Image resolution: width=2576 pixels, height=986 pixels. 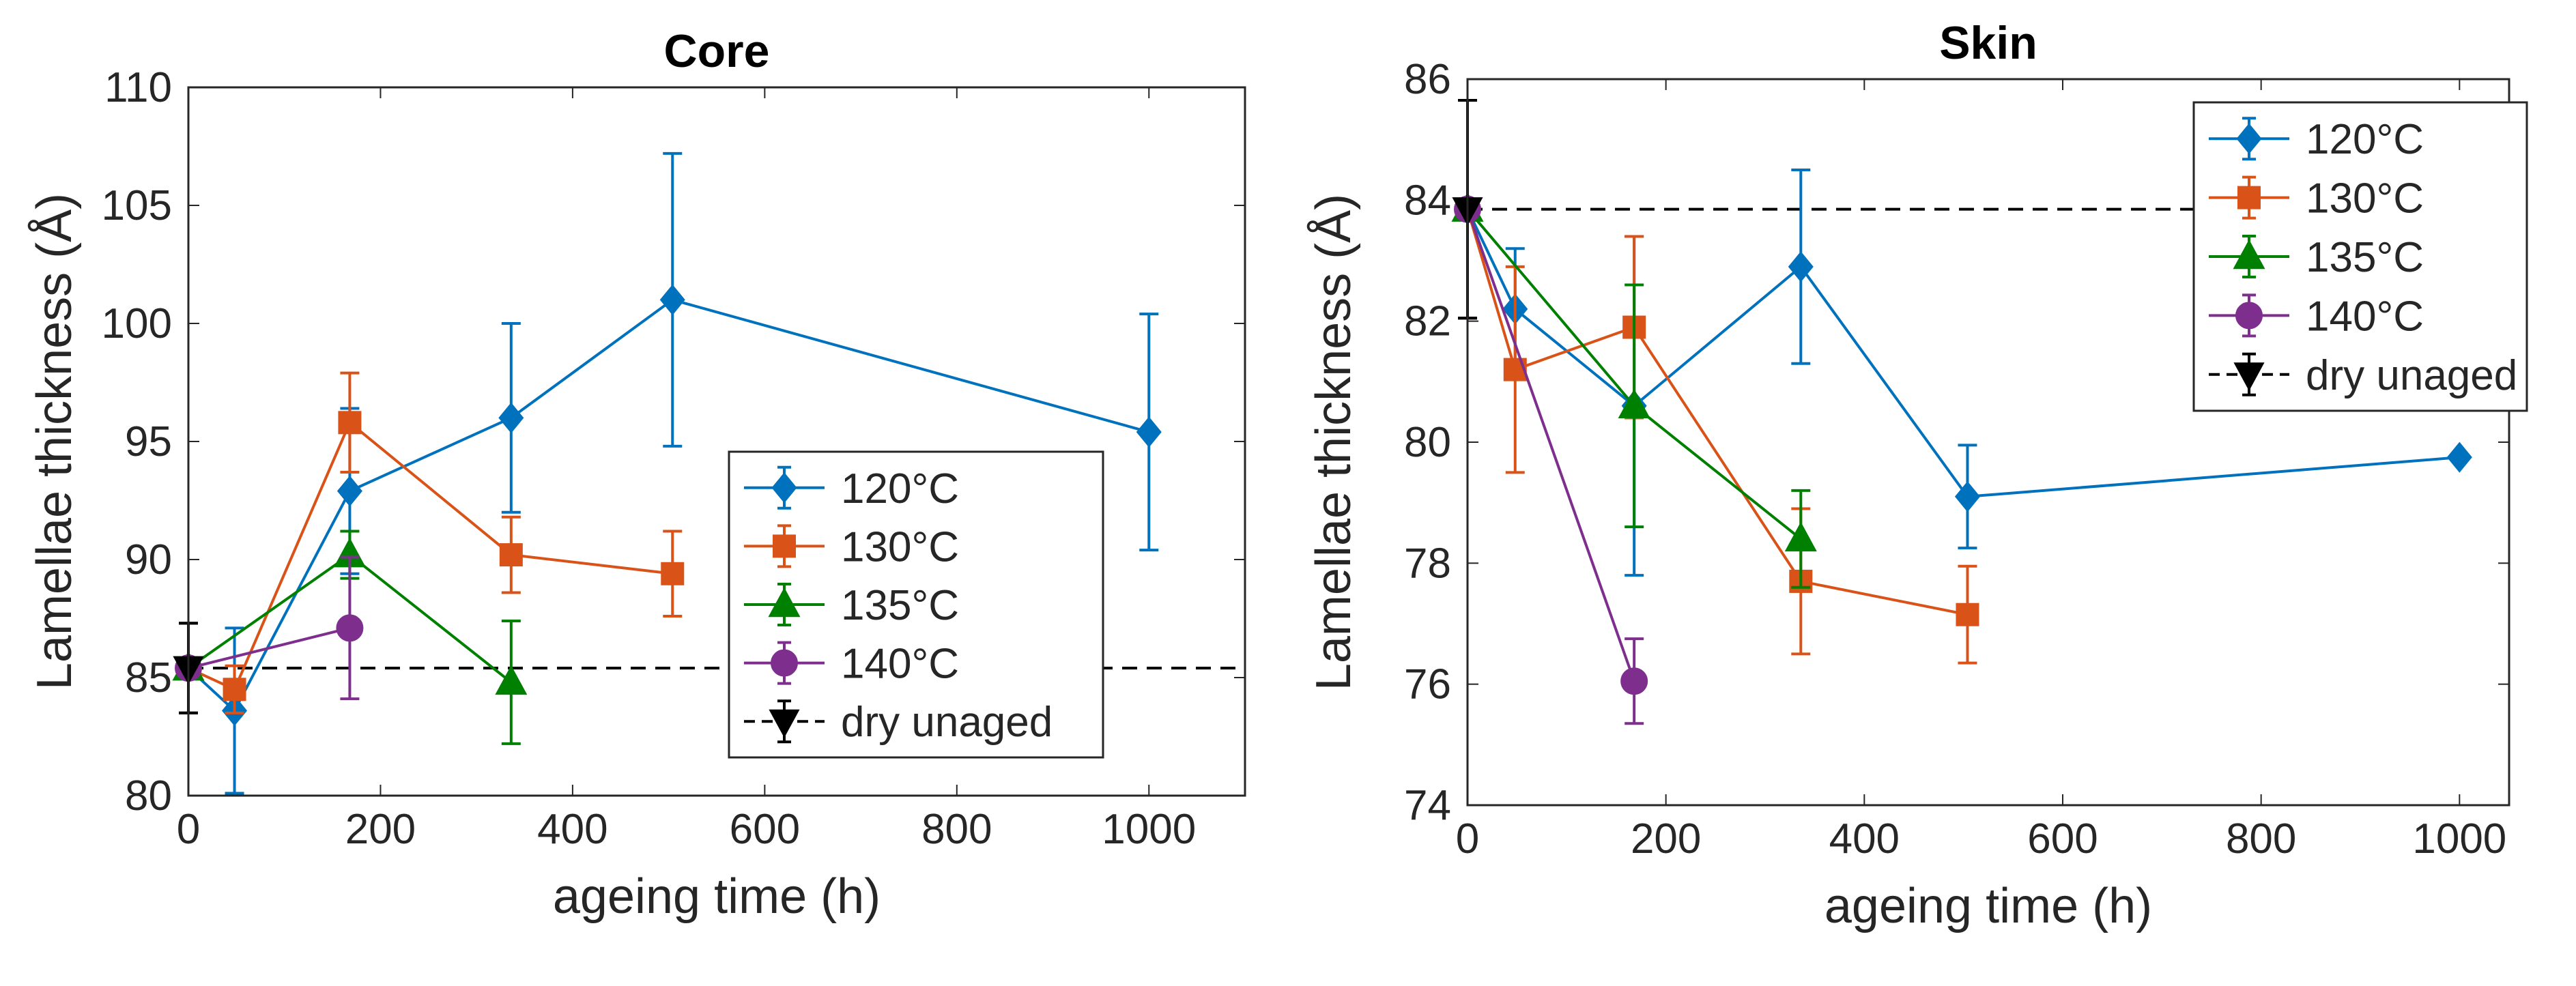 I want to click on y-tick-label: 78, so click(x=1427, y=563).